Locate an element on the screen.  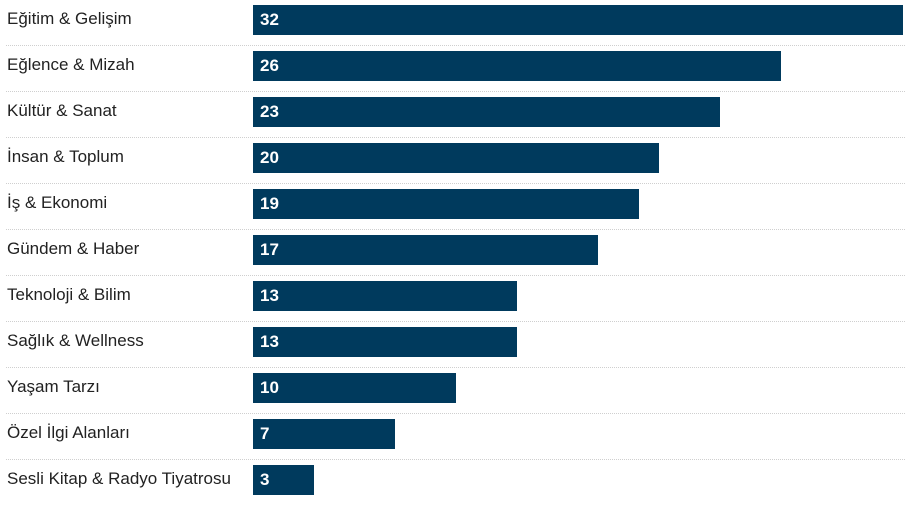
chart-row: Yaşam Tarzı 10 is located at coordinates (452, 391).